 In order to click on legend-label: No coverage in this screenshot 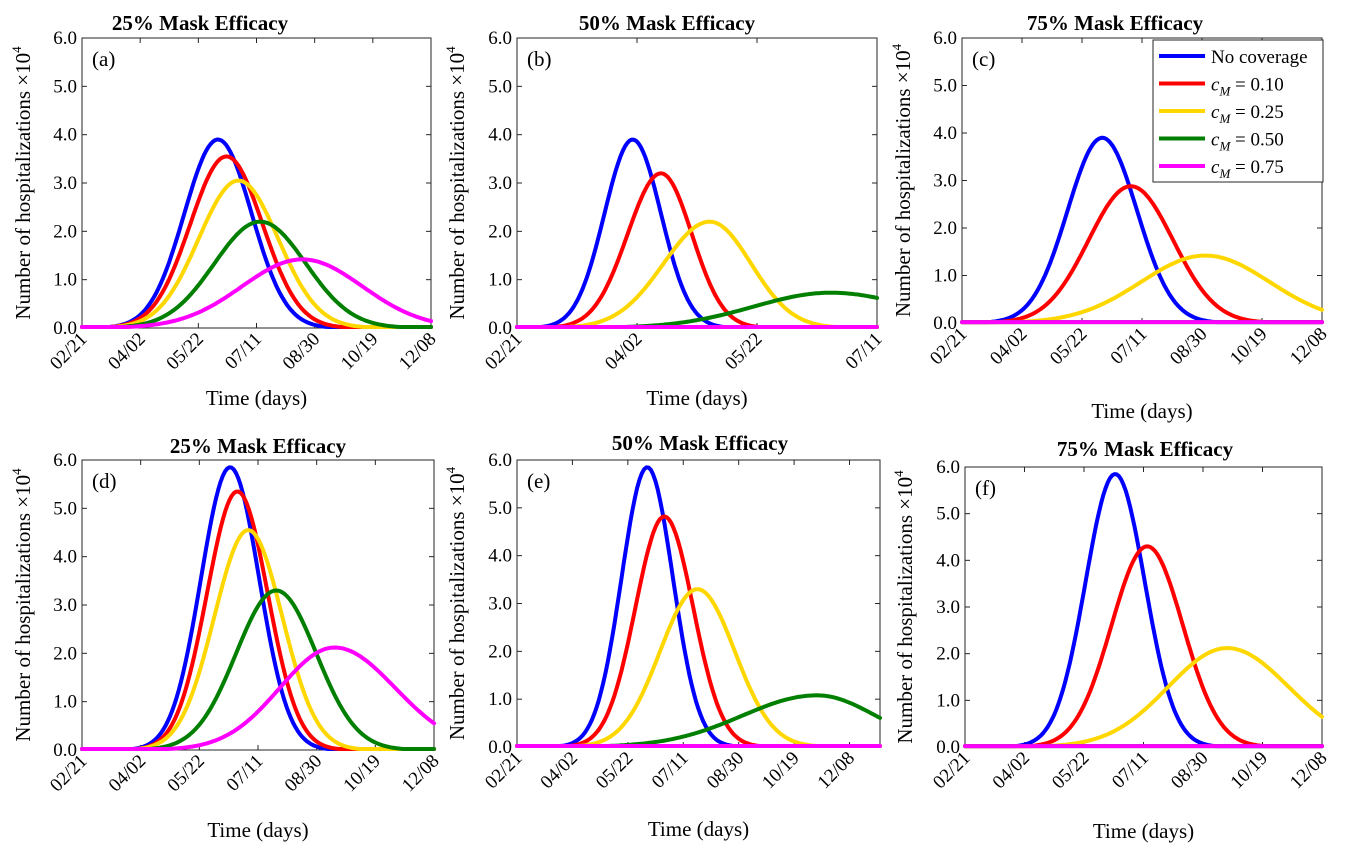, I will do `click(1259, 57)`.